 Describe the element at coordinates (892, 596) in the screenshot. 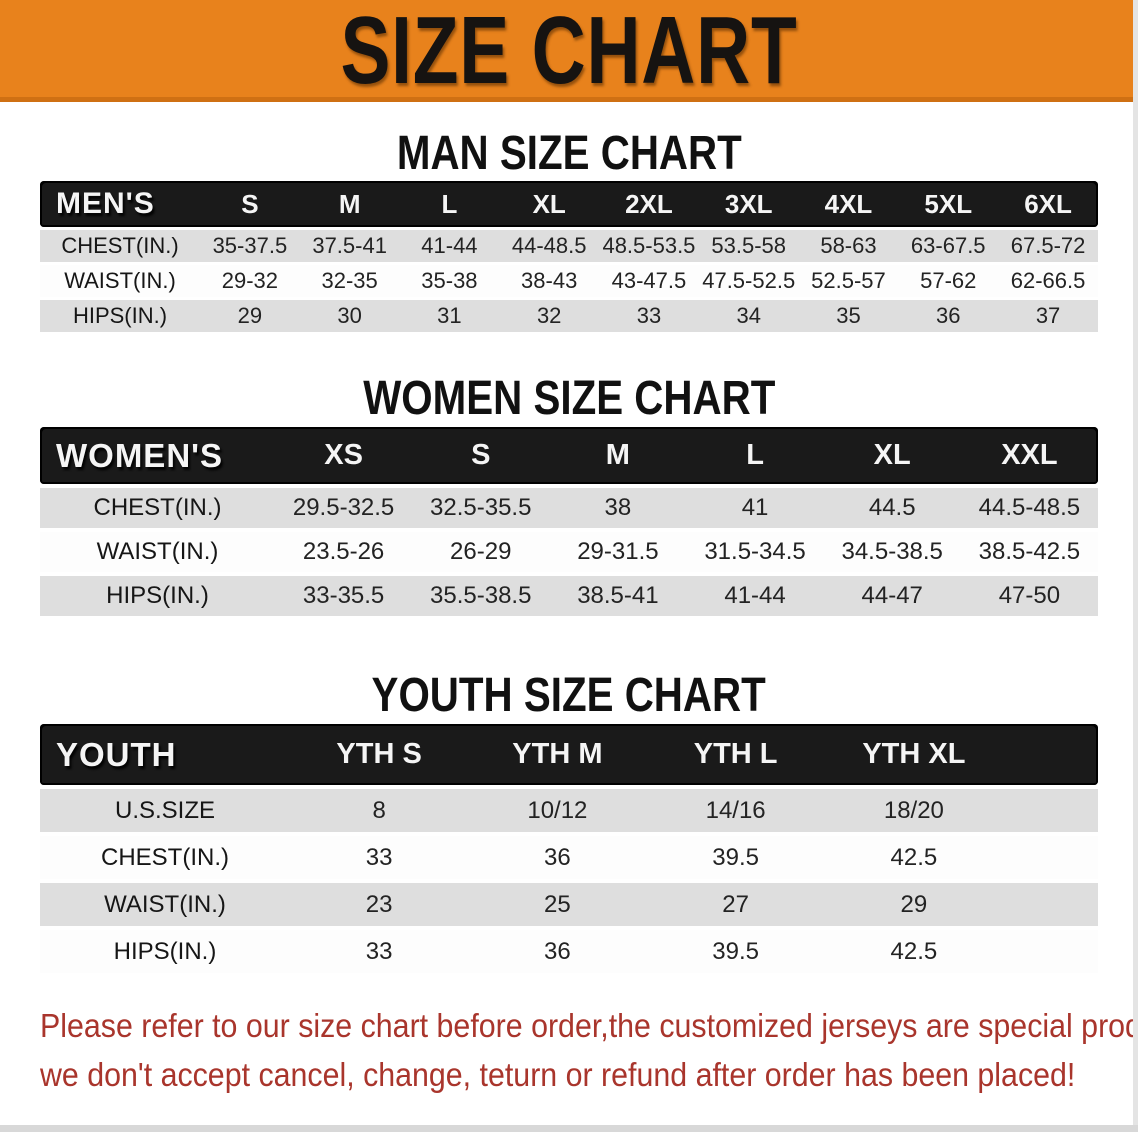

I see `value-cell: 44-47` at that location.